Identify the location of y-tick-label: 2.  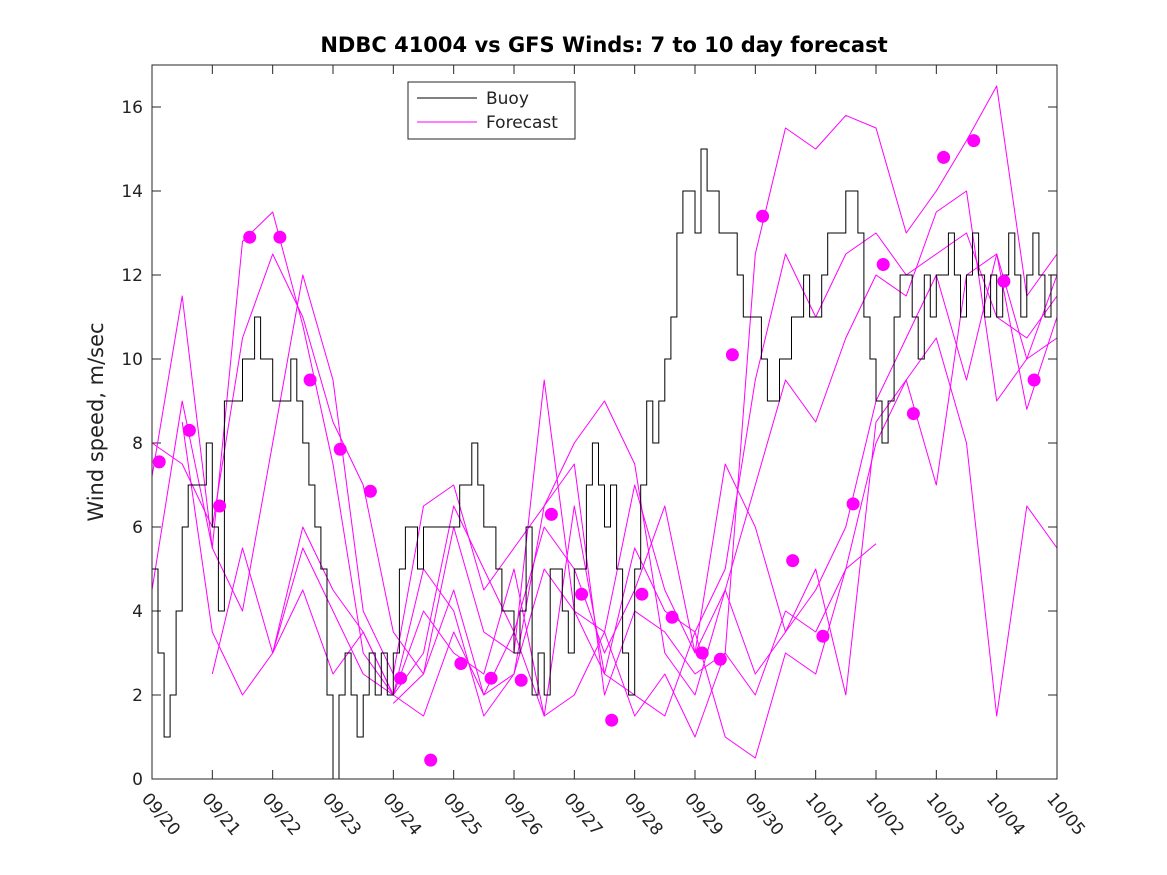
(137, 696).